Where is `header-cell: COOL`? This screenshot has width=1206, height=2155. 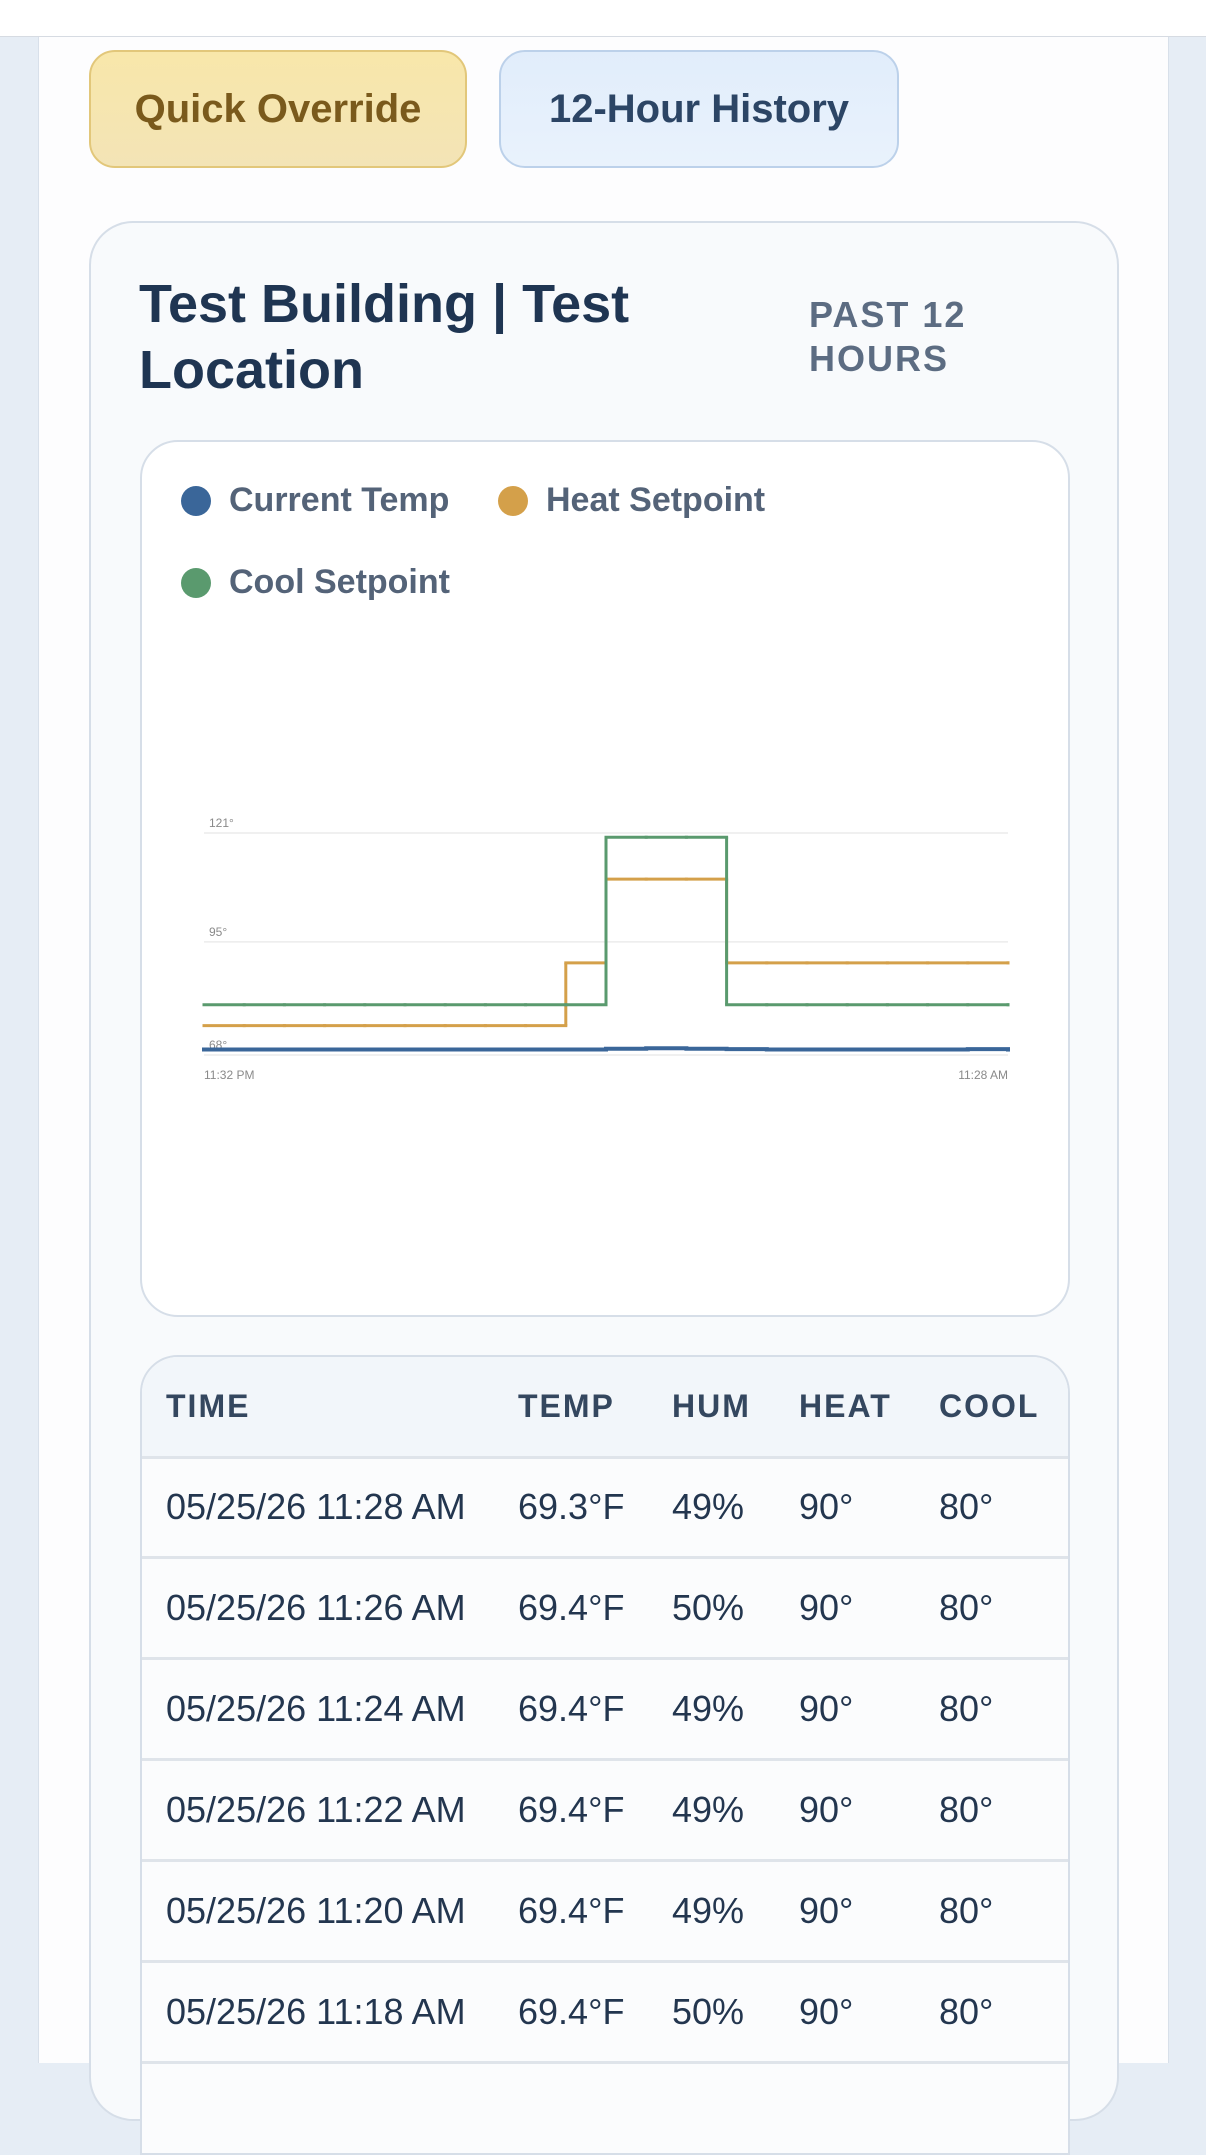
header-cell: COOL is located at coordinates (989, 1406).